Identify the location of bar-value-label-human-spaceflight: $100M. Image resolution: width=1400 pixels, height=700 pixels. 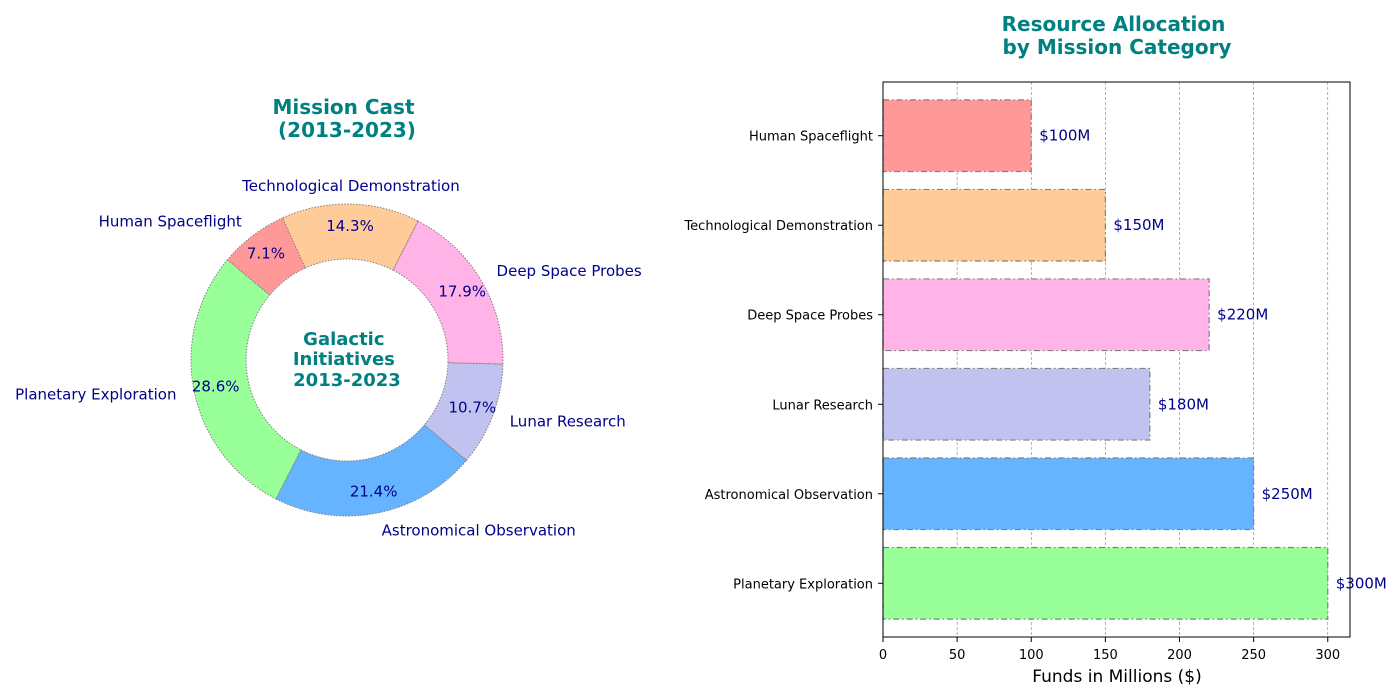
(1064, 136).